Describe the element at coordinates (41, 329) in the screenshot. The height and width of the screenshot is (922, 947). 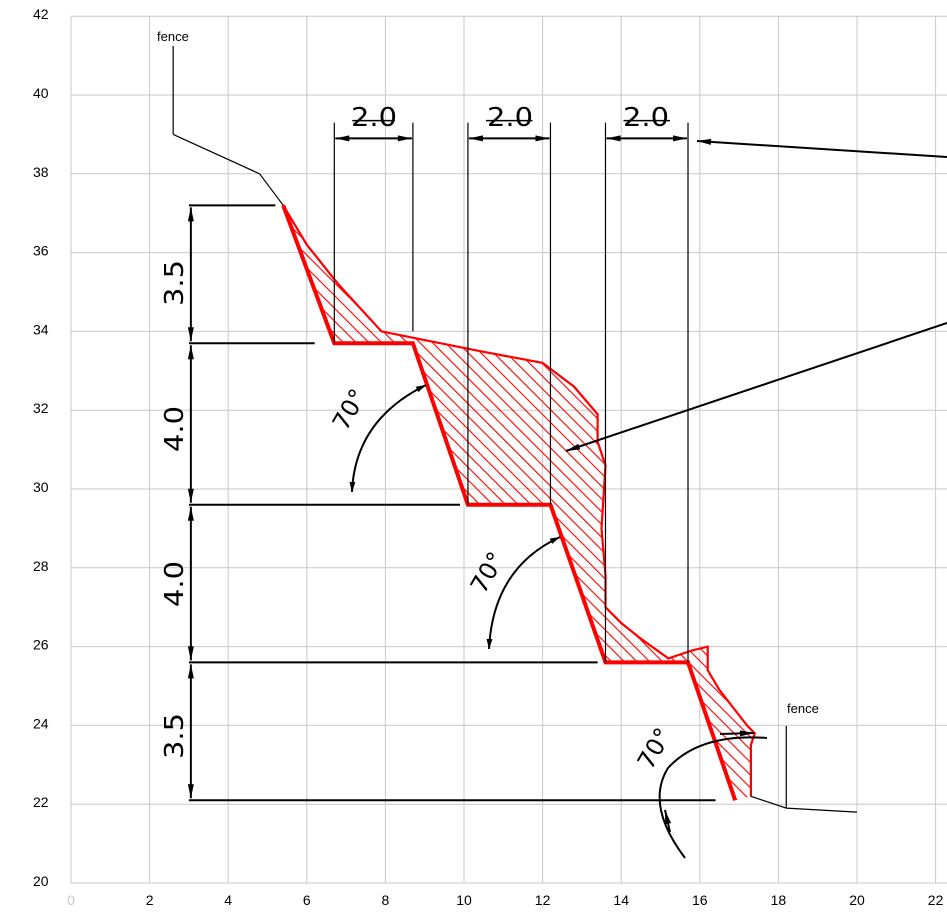
I see `y-tick-label: 34` at that location.